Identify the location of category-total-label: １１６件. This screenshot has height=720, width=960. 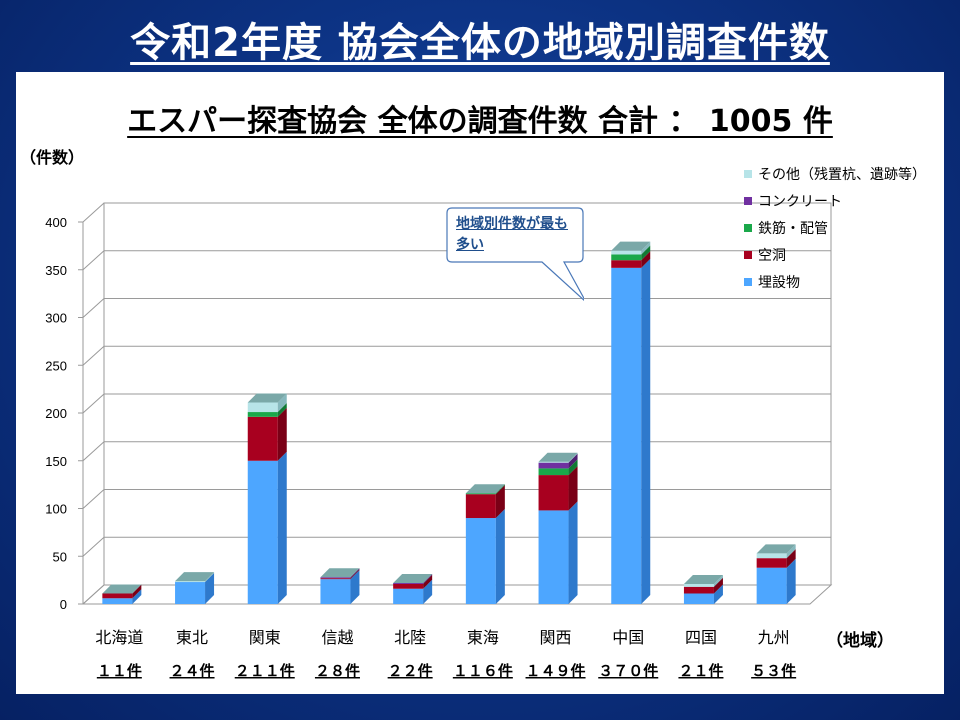
(483, 671).